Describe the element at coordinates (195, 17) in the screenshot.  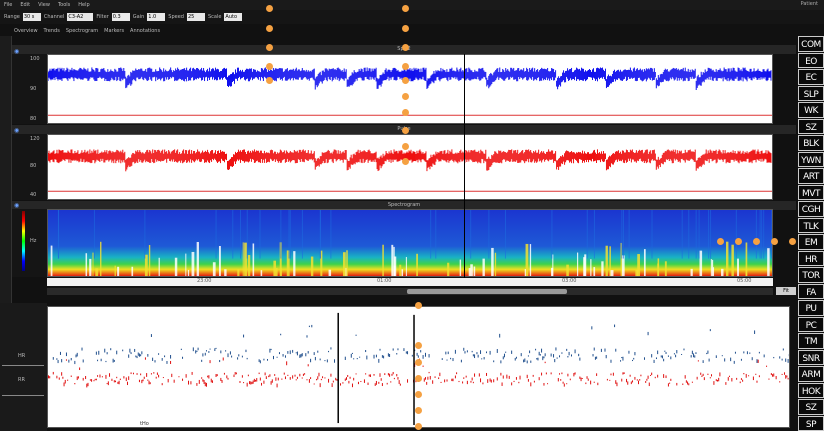
I see `speed-input: 25` at that location.